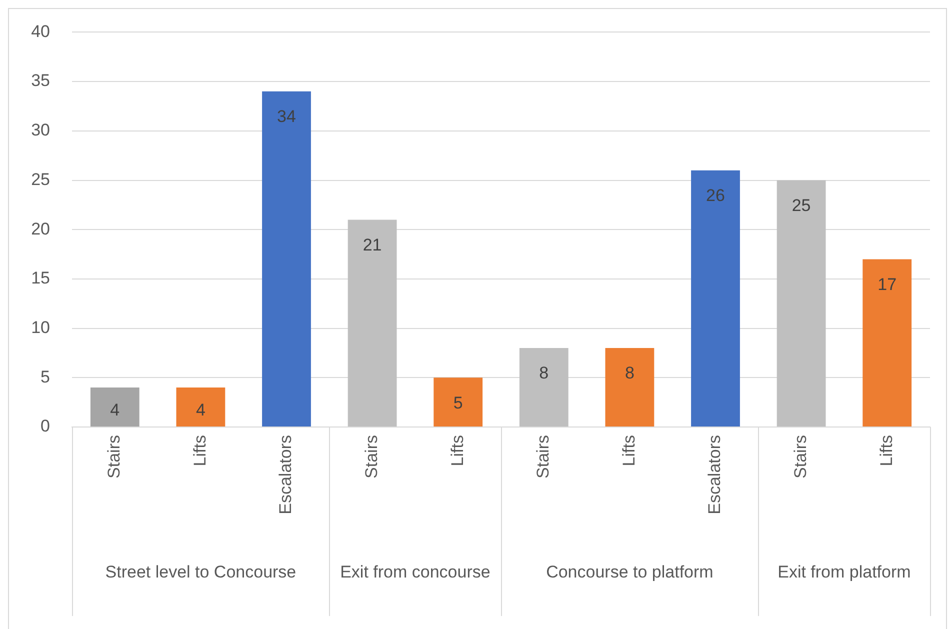 Image resolution: width=950 pixels, height=629 pixels. I want to click on data-label: 5, so click(458, 402).